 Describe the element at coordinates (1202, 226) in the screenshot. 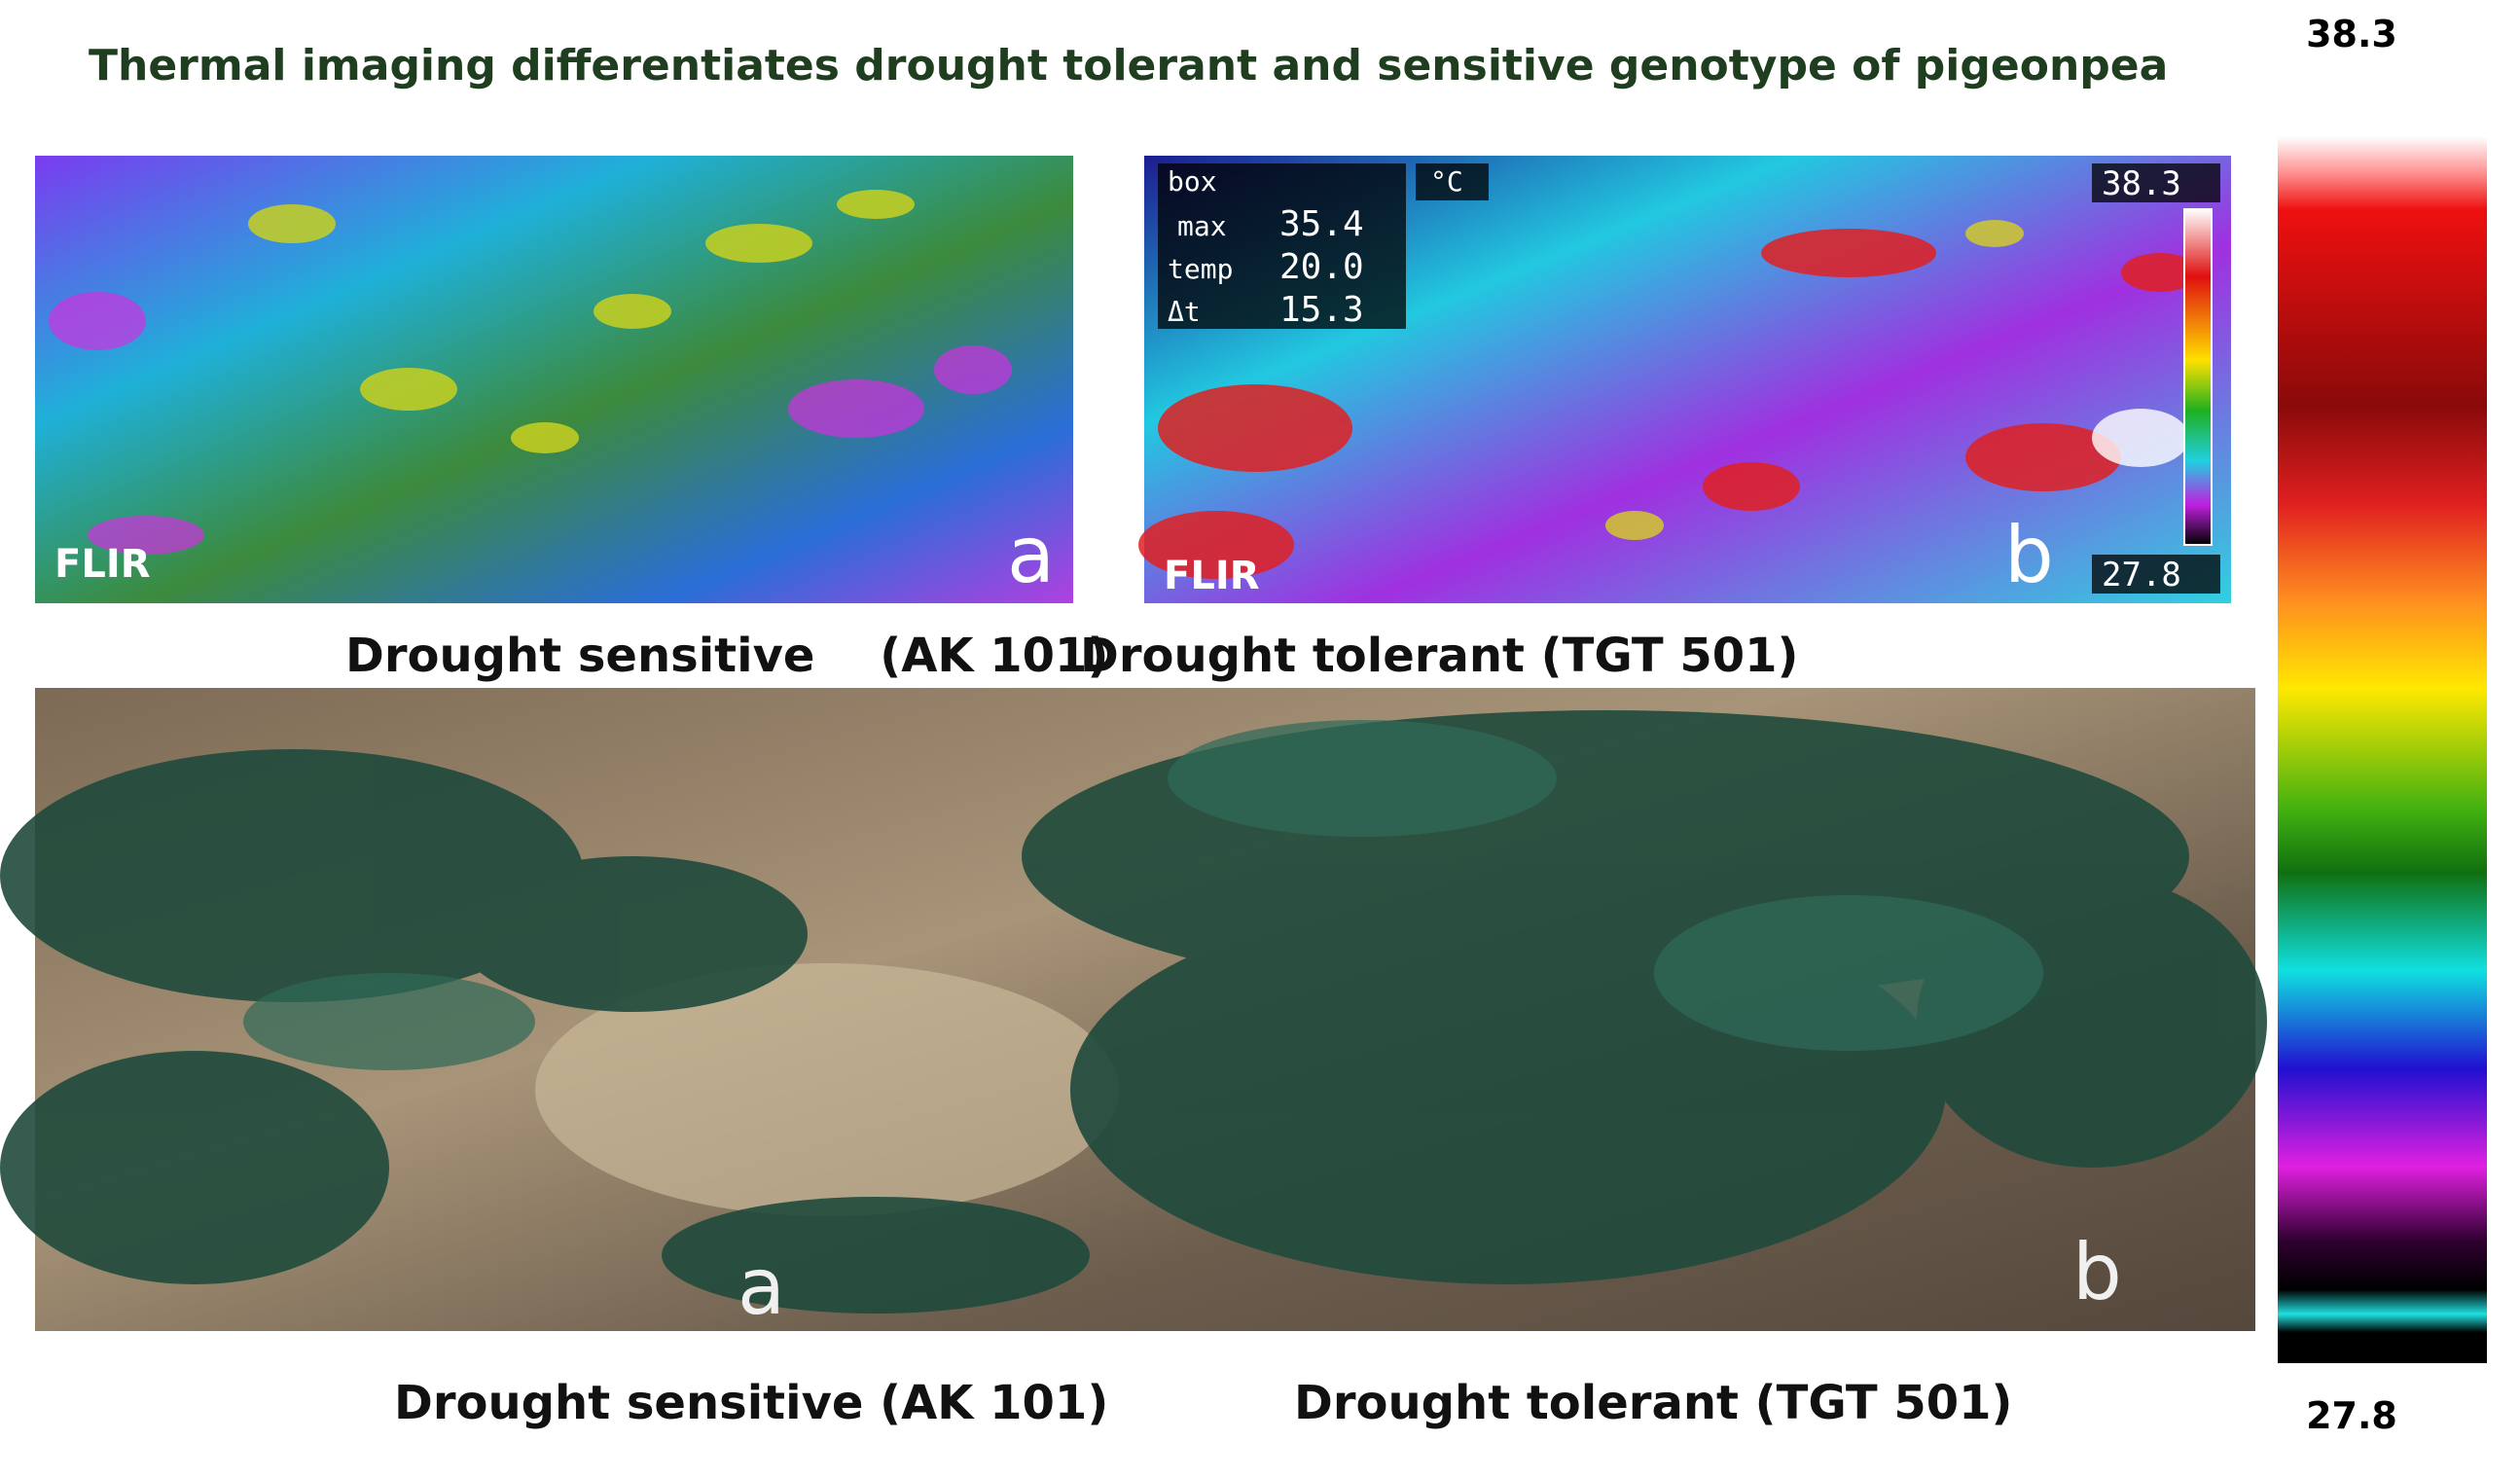

I see `readout-label: max` at that location.